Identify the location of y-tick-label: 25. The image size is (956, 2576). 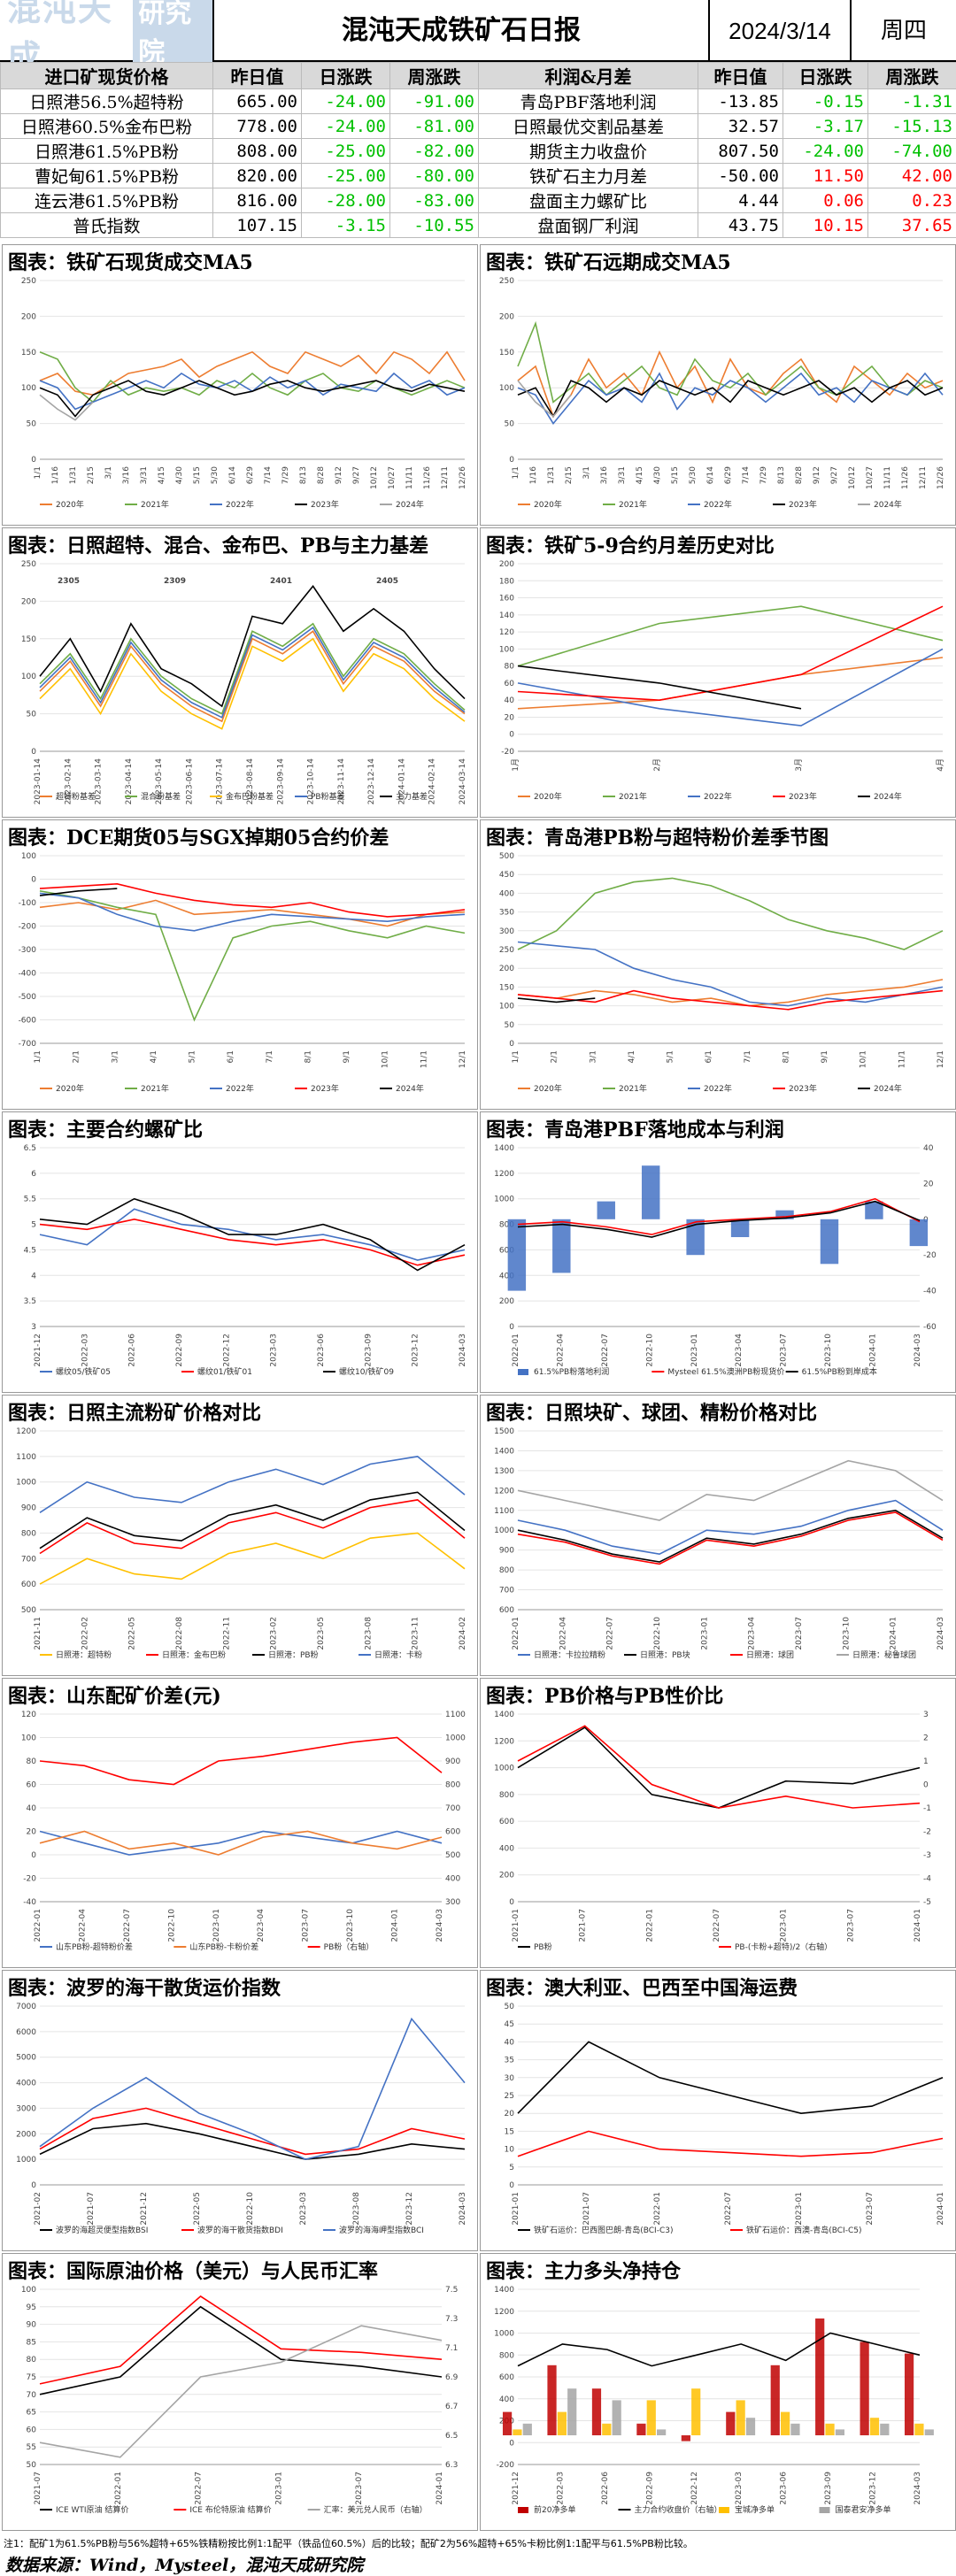
(509, 2096).